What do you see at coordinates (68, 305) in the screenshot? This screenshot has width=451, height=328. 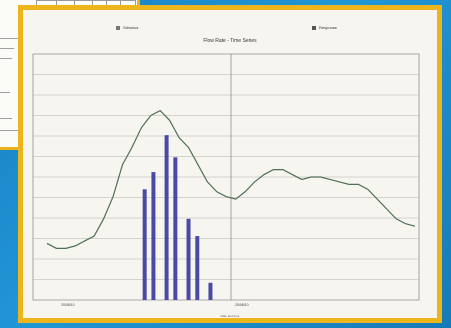 I see `x-tick-label: 20/08/10` at bounding box center [68, 305].